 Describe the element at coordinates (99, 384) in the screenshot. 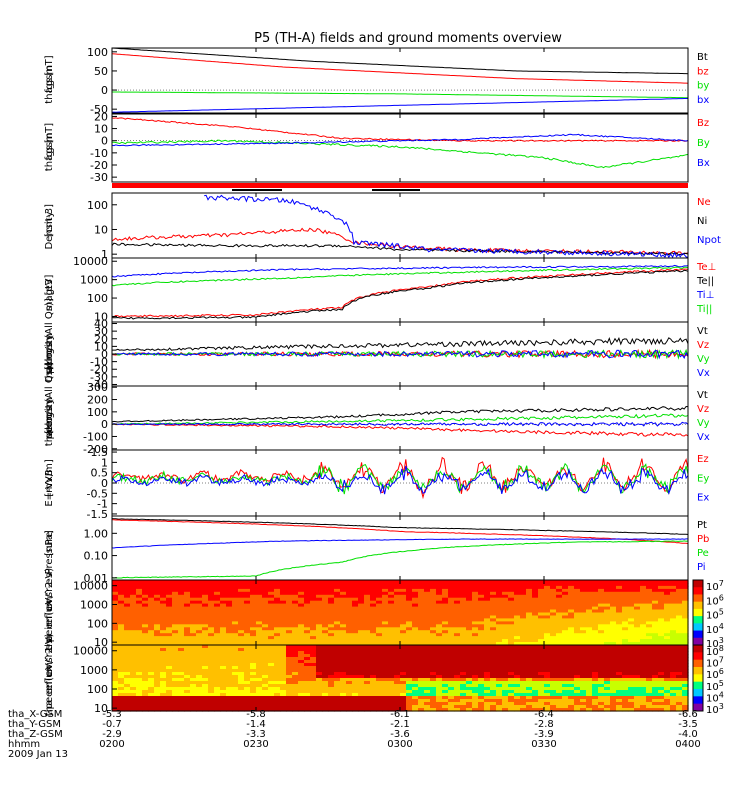

I see `y-tick-label: -40` at that location.